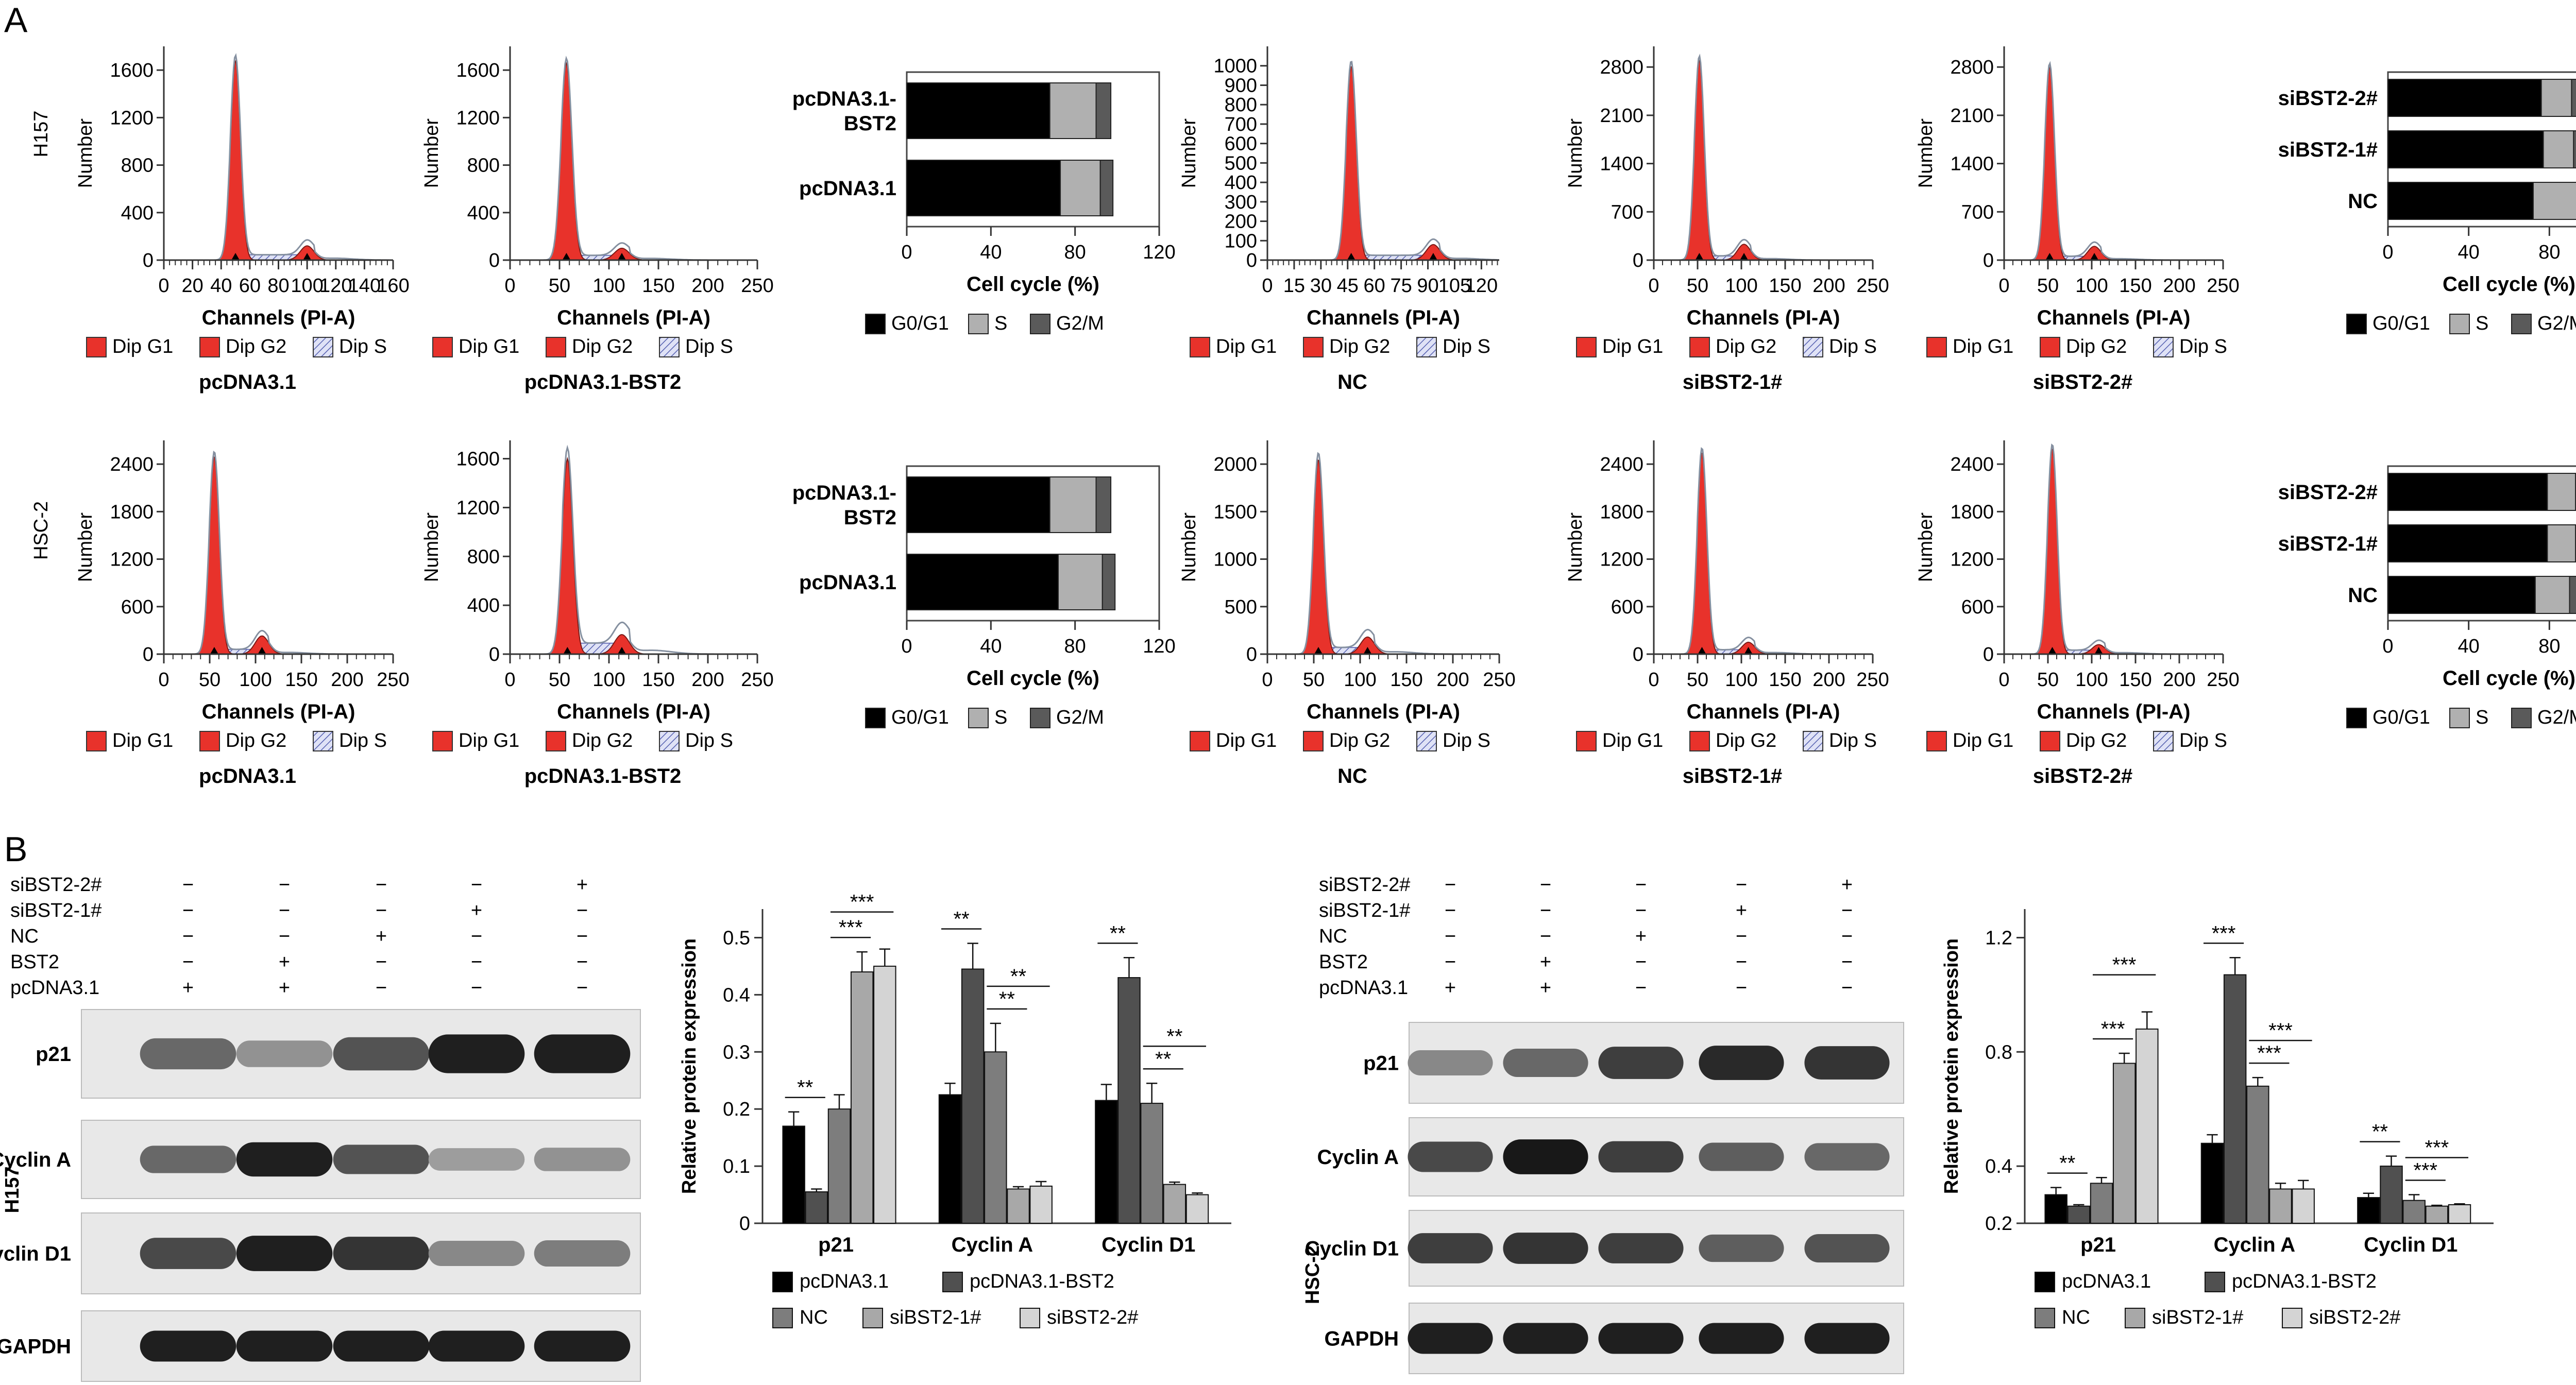 This screenshot has width=2576, height=1385. What do you see at coordinates (1321, 286) in the screenshot?
I see `x-tick-label: 30` at bounding box center [1321, 286].